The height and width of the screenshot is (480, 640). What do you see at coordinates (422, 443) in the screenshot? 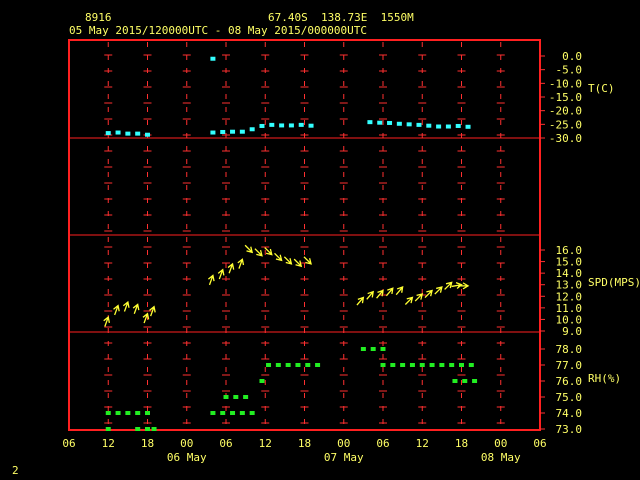
I see `x-tick-label: 12` at bounding box center [422, 443].